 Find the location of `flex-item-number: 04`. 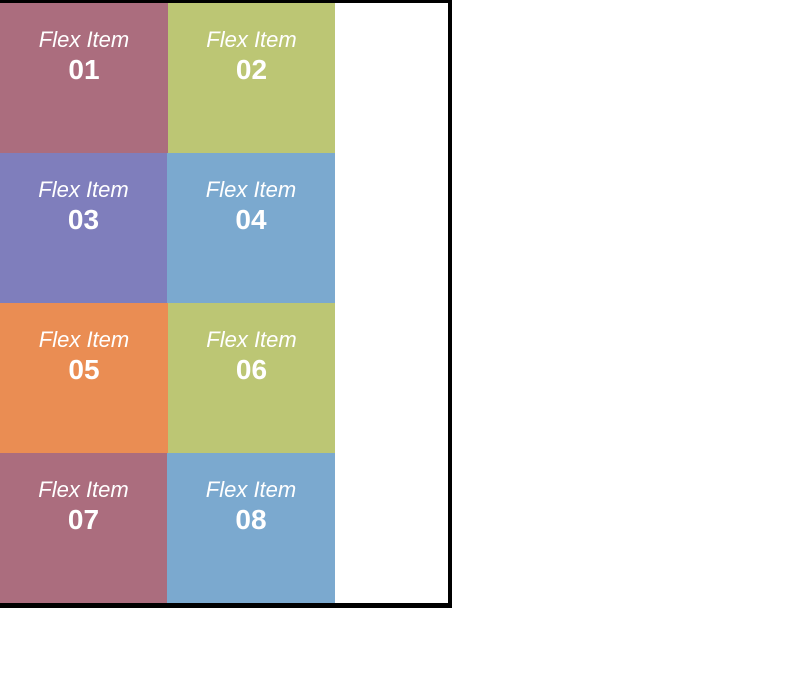

flex-item-number: 04 is located at coordinates (251, 219).